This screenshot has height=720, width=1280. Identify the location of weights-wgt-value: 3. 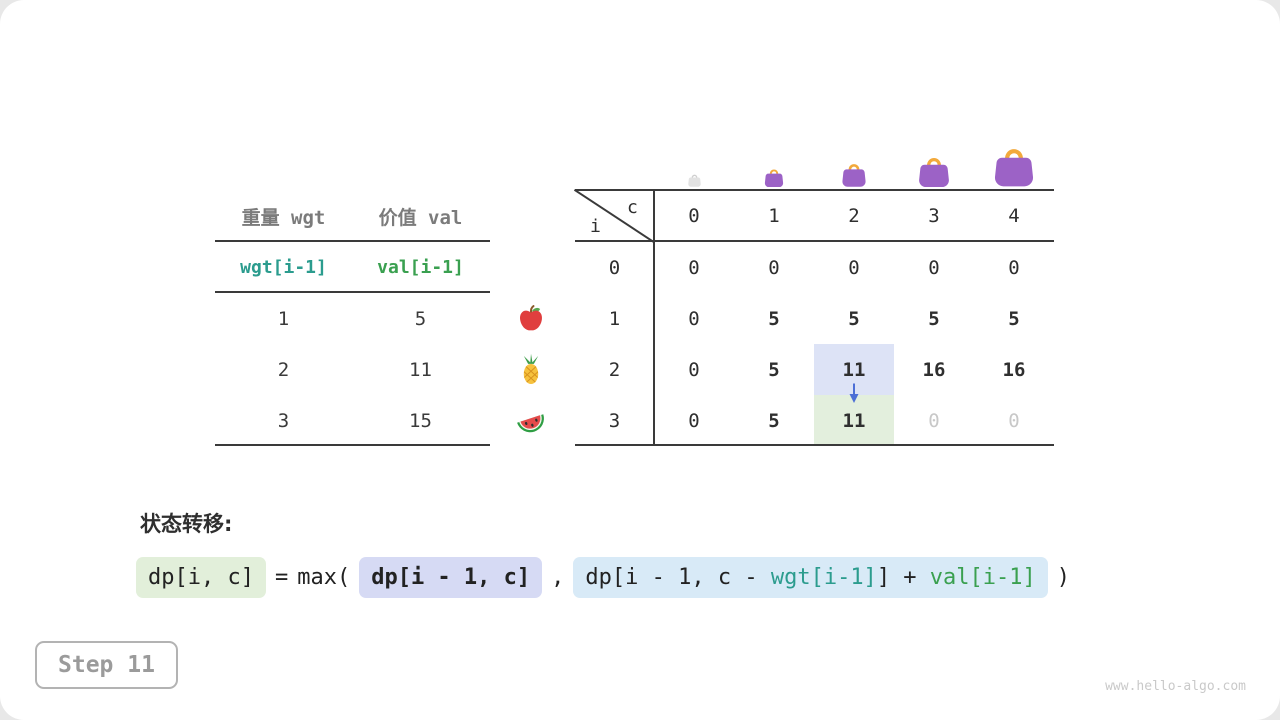
(283, 420).